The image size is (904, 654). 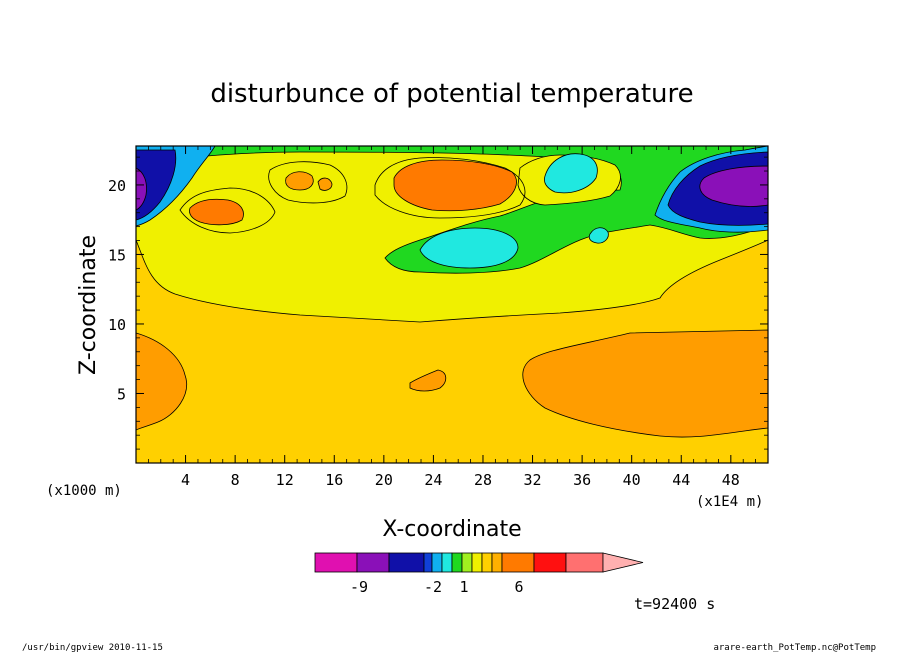 What do you see at coordinates (483, 480) in the screenshot?
I see `x-tick-label: 28` at bounding box center [483, 480].